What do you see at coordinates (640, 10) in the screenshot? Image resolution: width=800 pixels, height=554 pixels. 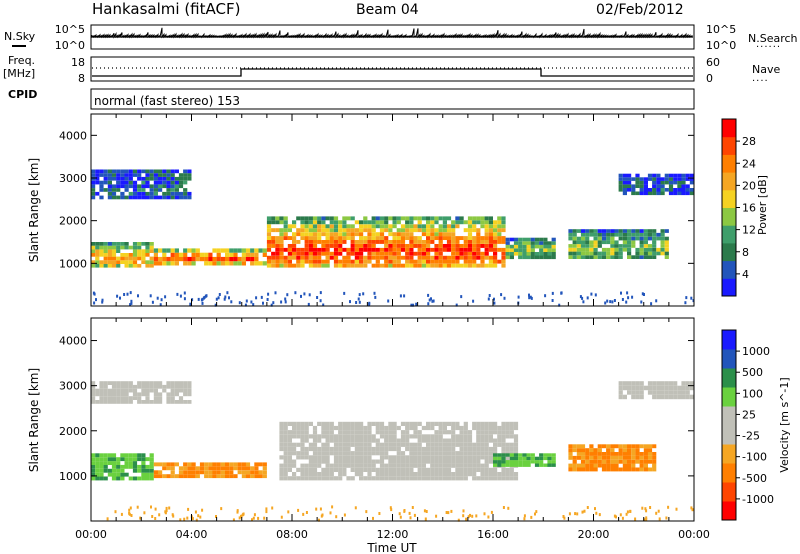 I see `date-title: 02/Feb/2012` at bounding box center [640, 10].